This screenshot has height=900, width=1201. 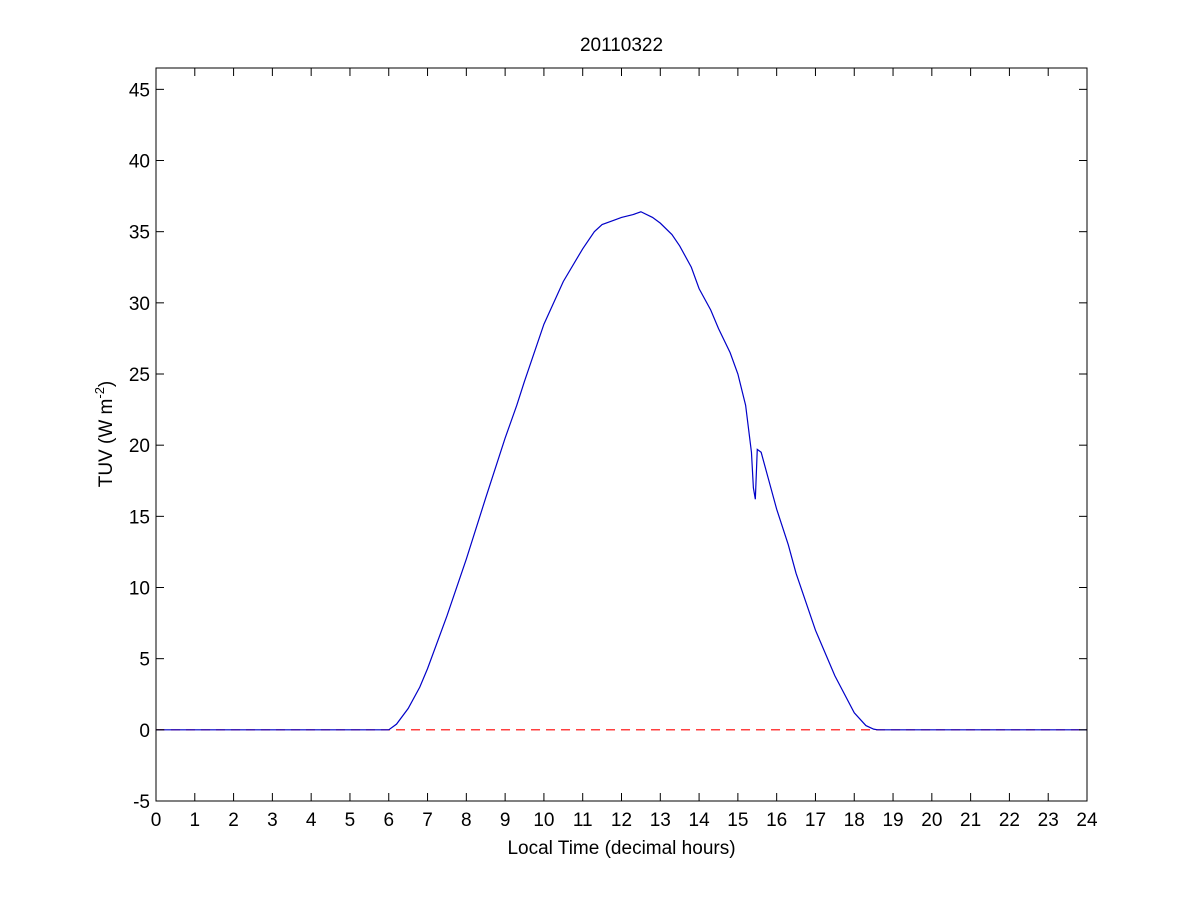 I want to click on y-tick-label: 35, so click(x=139, y=233).